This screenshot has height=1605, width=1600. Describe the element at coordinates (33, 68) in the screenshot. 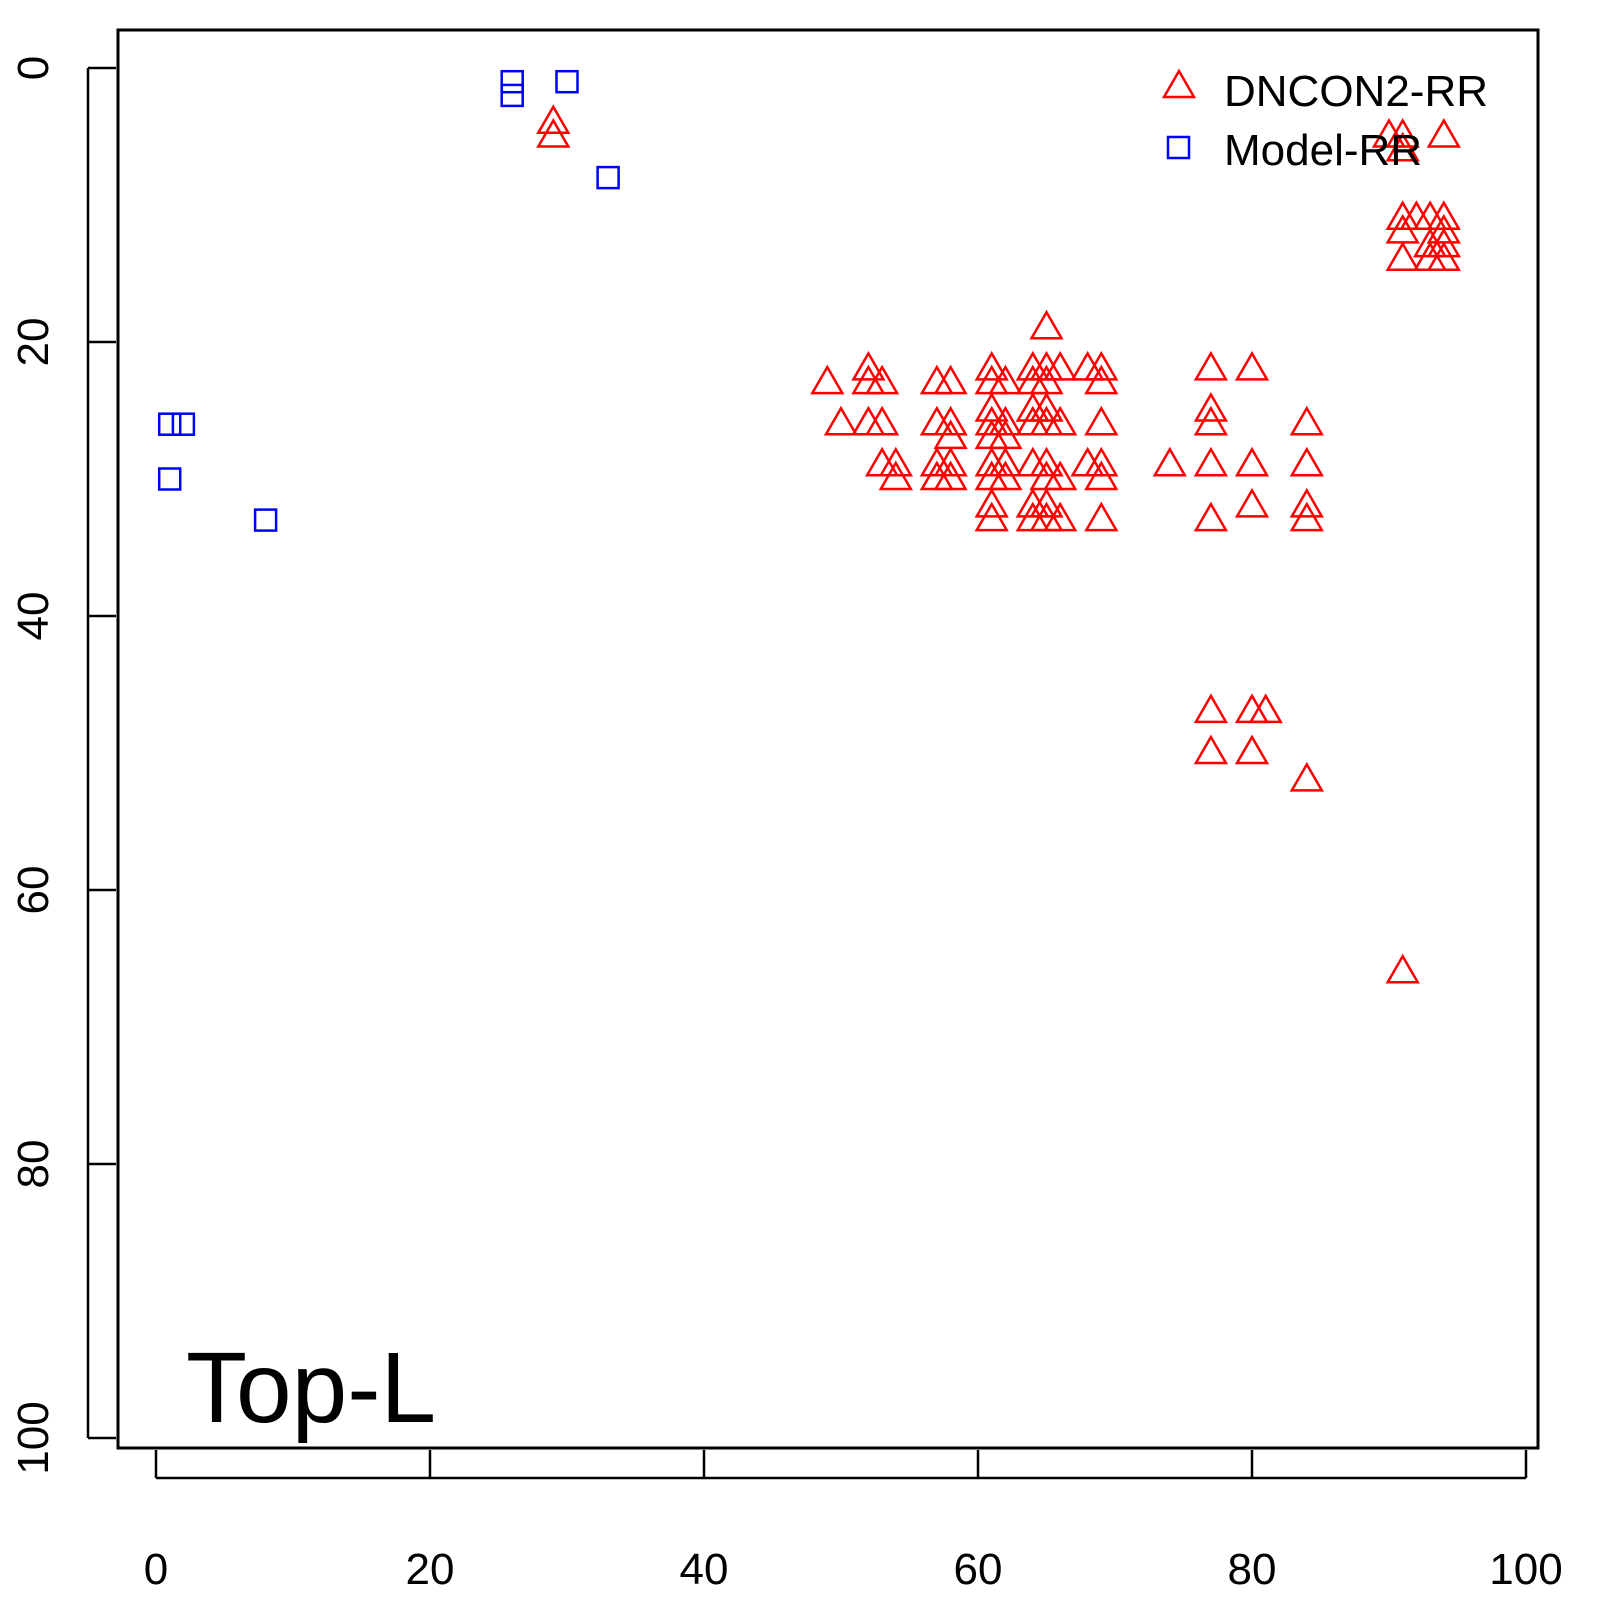

I see `y-tick-label: 0` at that location.